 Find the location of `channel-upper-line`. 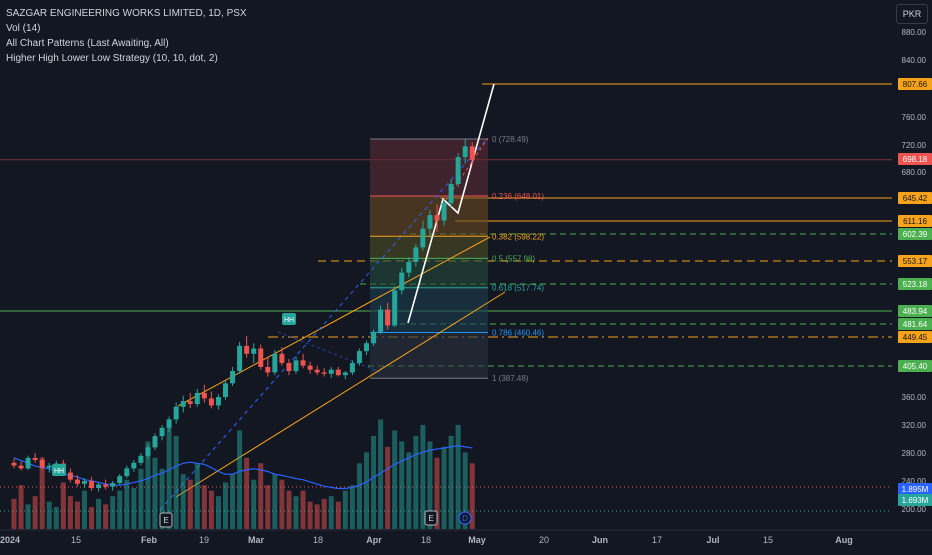

channel-upper-line is located at coordinates (334, 321).